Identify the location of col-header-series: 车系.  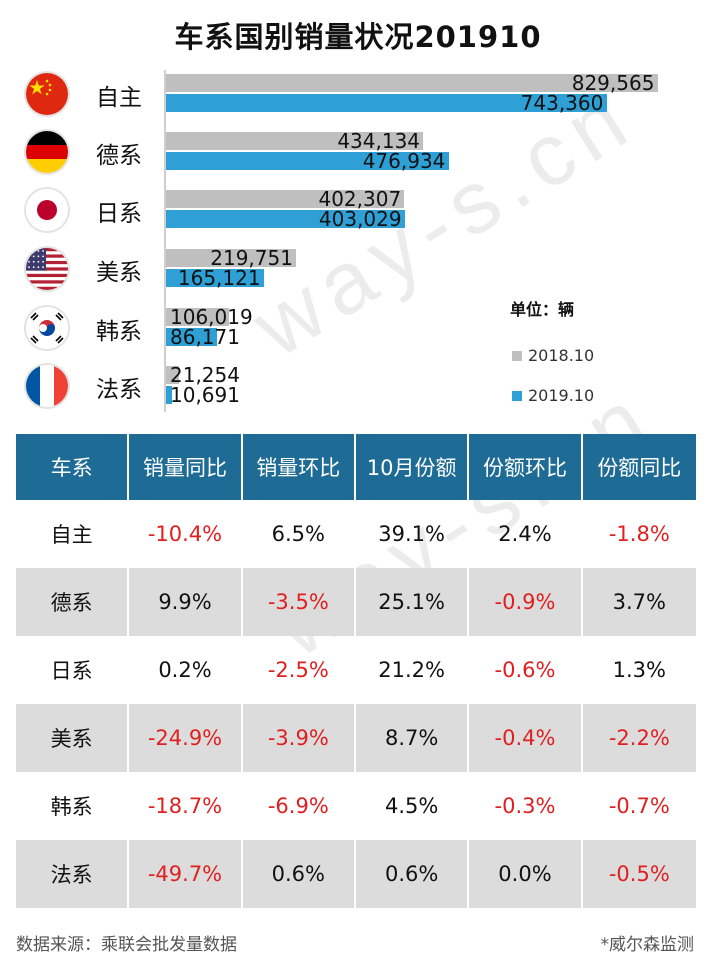
(73, 467).